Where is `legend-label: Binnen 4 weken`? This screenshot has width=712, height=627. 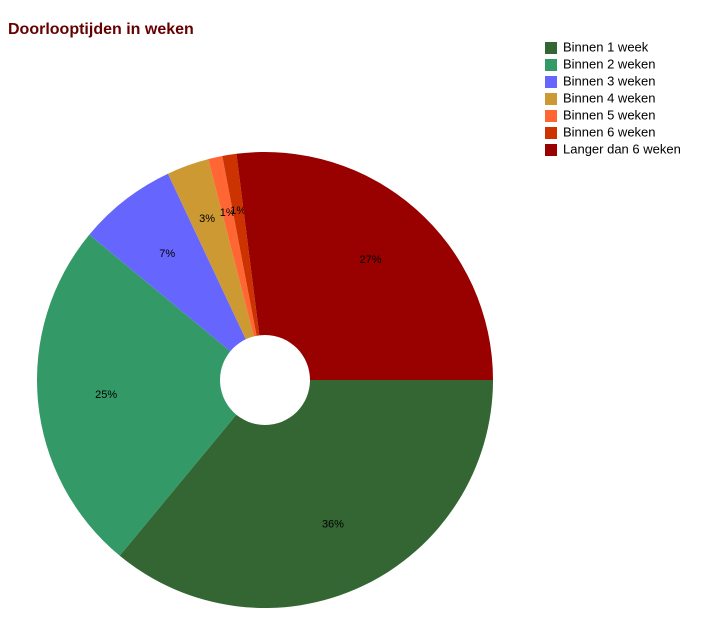
legend-label: Binnen 4 weken is located at coordinates (609, 97).